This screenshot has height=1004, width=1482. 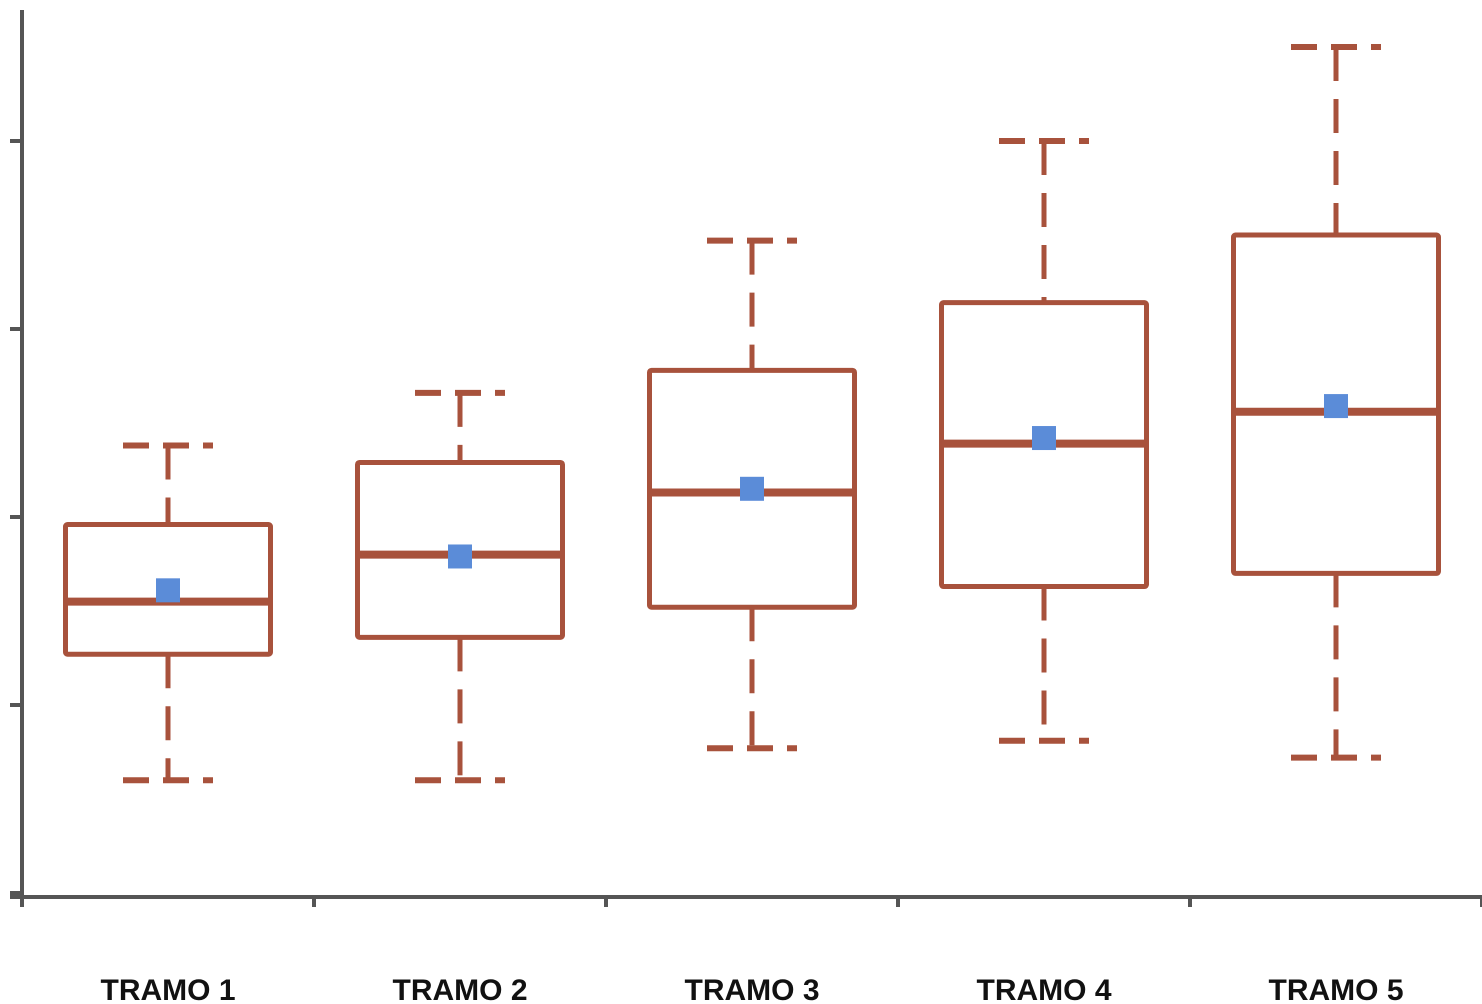 I want to click on category-labels: TRAMO 1 TRAMO 2 TRAMO 3 TRAMO 4 TRAMO 5, so click(x=752, y=989).